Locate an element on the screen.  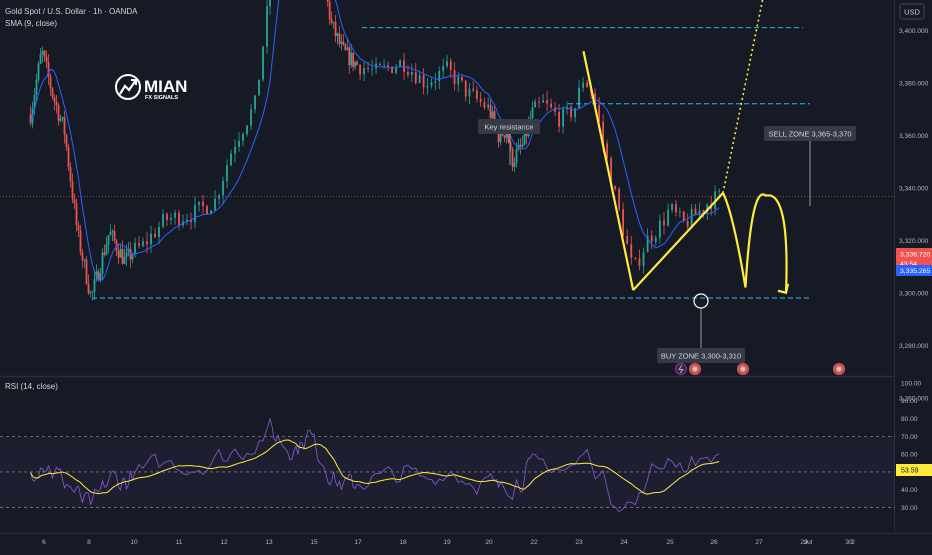
currency-label: USD is located at coordinates (912, 12).